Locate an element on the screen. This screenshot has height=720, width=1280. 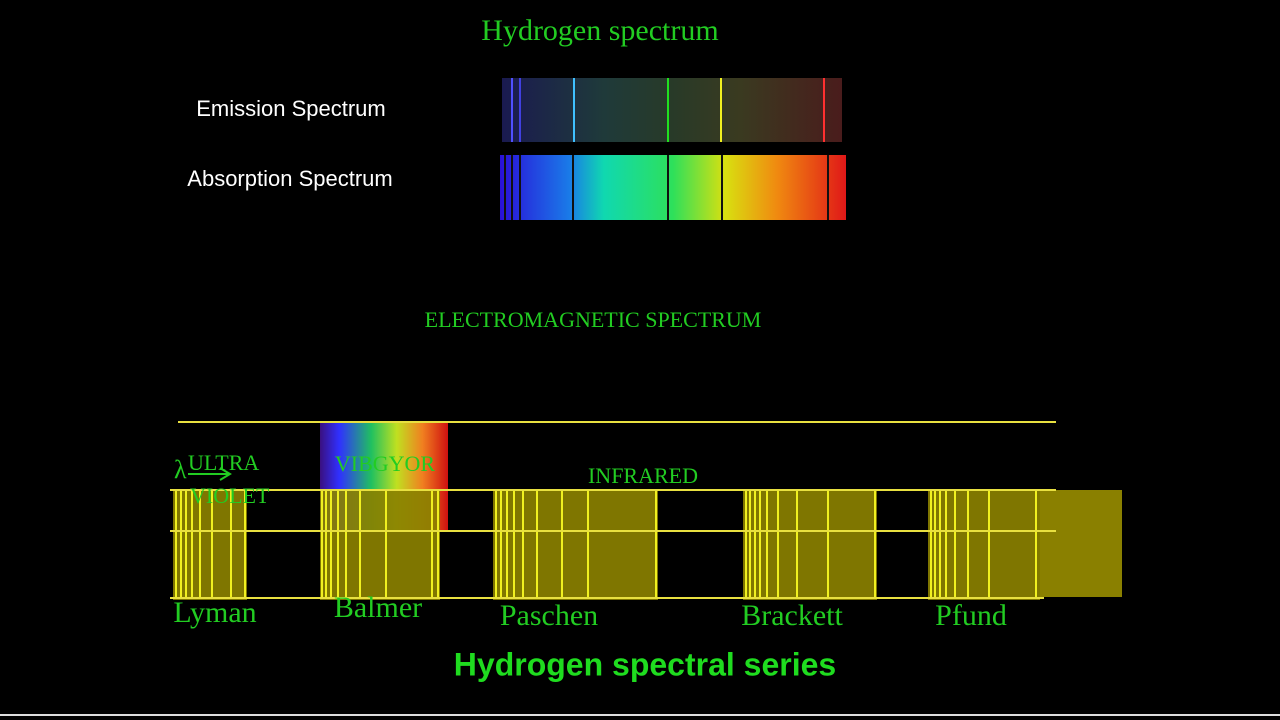
series-blocks is located at coordinates (647, 545).